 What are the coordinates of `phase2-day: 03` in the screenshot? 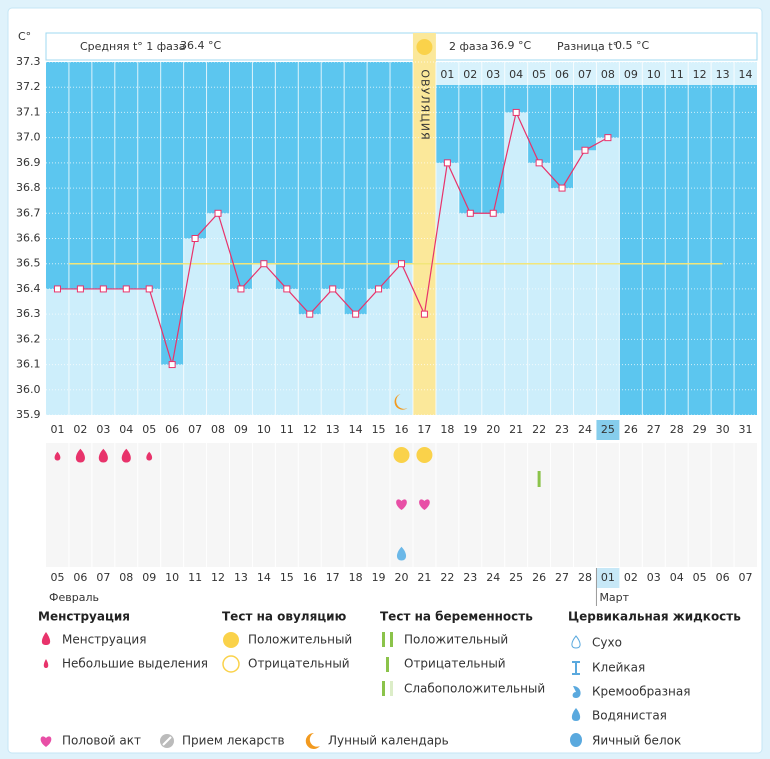 It's located at (493, 74).